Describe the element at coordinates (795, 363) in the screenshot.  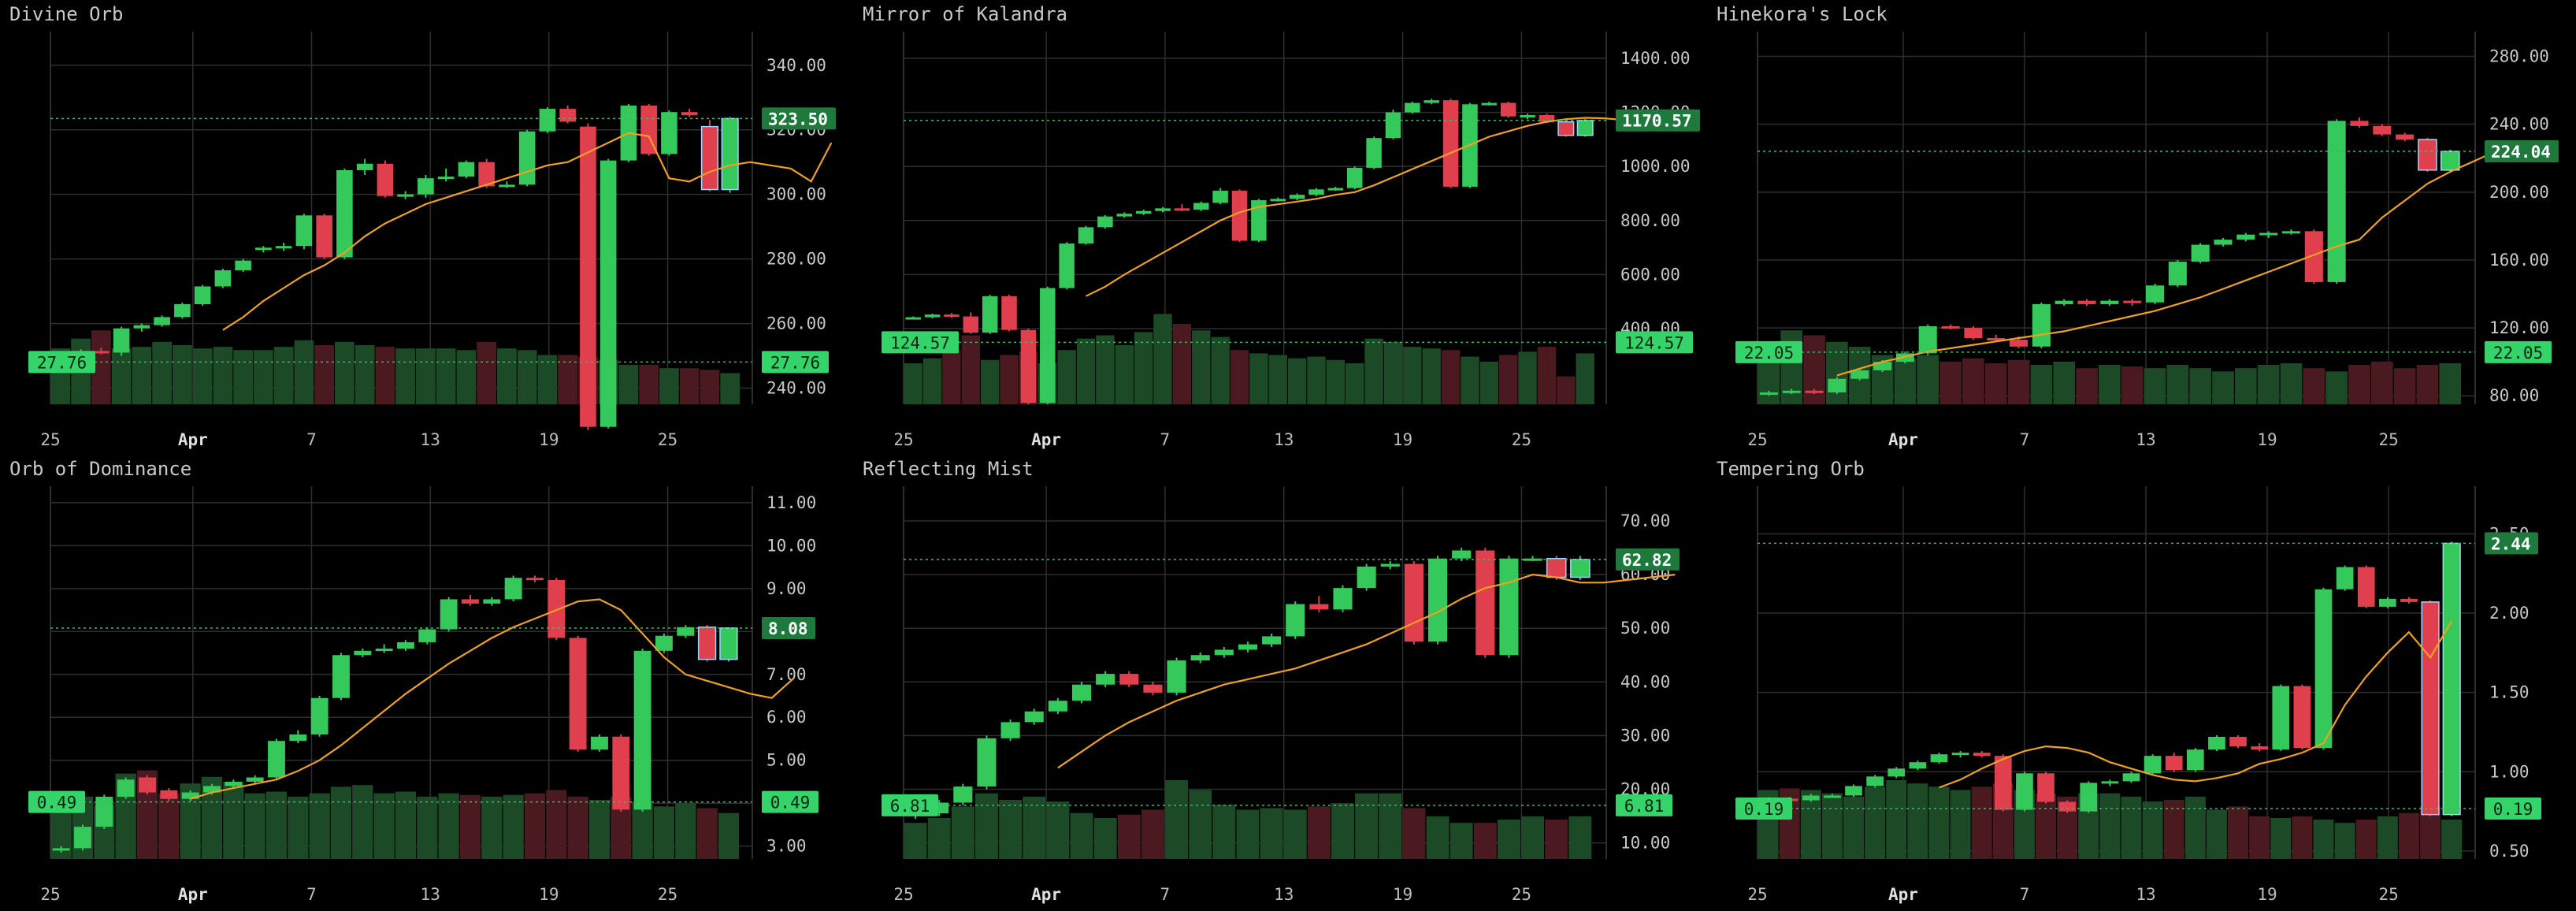
I see `volume-label-right: 27.76` at that location.